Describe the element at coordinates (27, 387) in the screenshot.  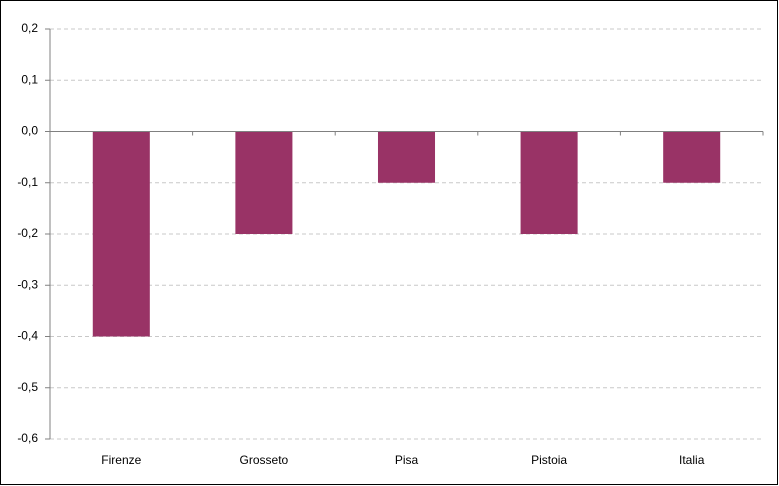
I see `y-tick-label: -0,5` at that location.